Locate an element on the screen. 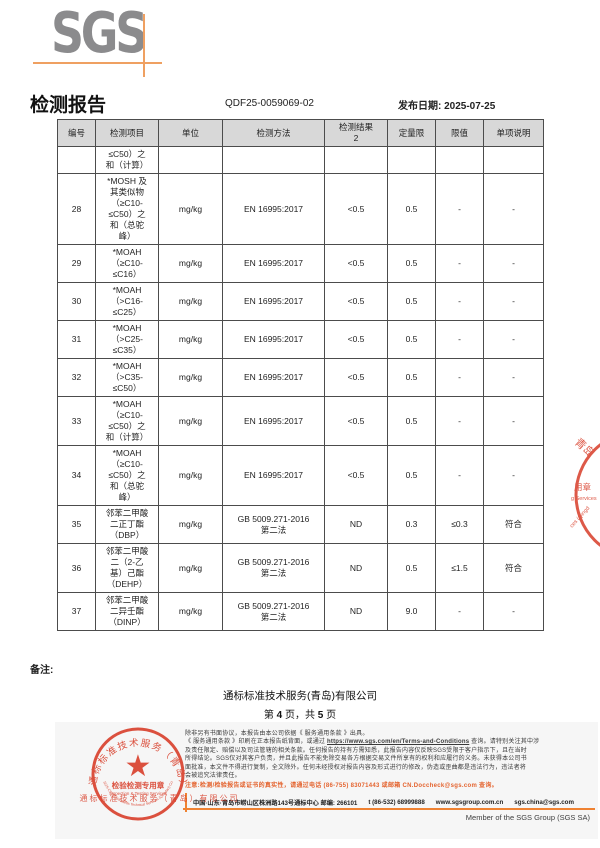 The height and width of the screenshot is (848, 600). col-header-limit: 限值 is located at coordinates (459, 133).